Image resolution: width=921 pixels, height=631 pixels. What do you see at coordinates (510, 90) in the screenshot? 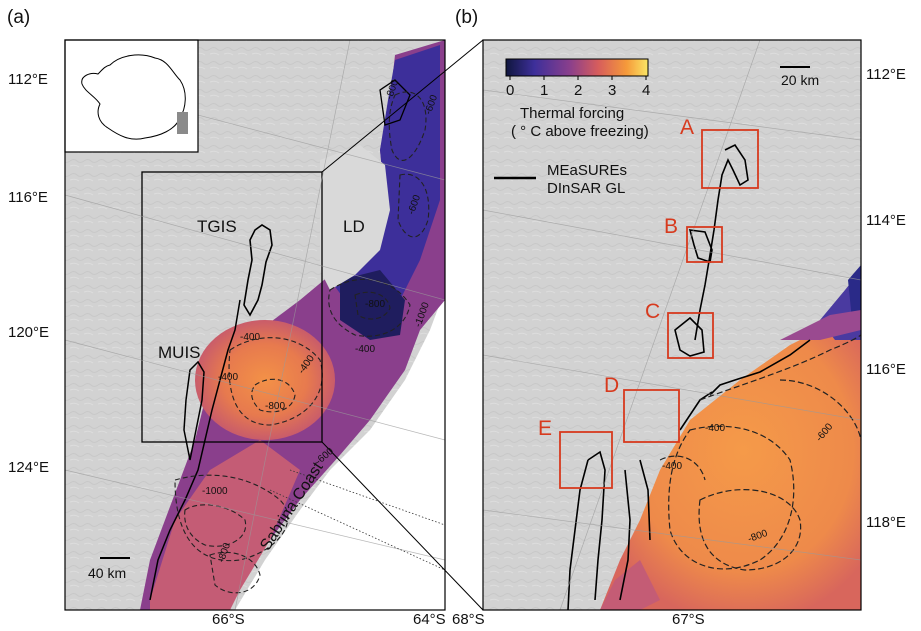
I see `colorbar-tick: 0` at bounding box center [510, 90].